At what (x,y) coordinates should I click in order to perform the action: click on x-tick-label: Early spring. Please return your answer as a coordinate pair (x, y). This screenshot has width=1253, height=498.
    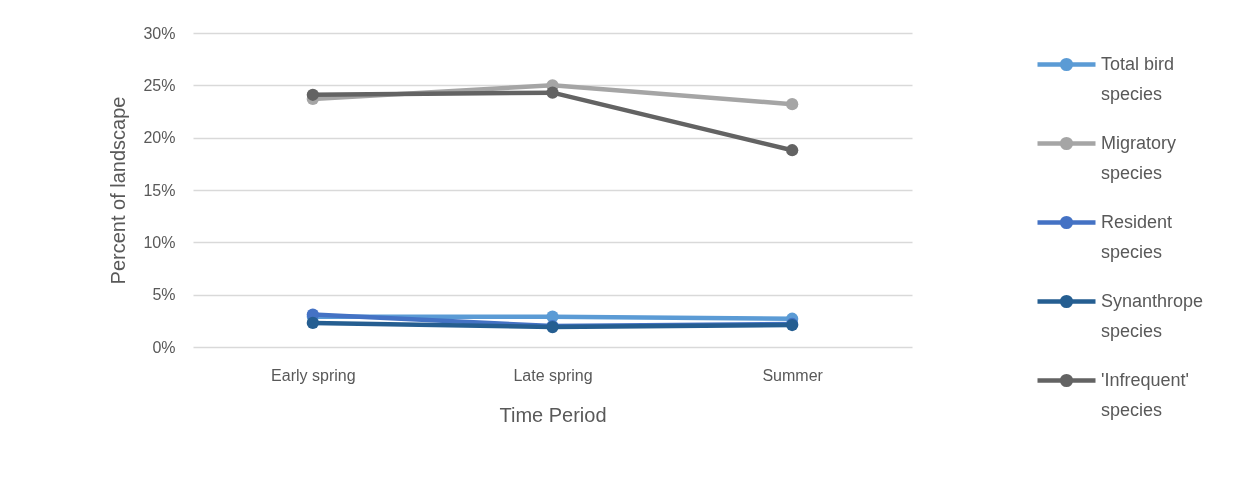
    Looking at the image, I should click on (313, 375).